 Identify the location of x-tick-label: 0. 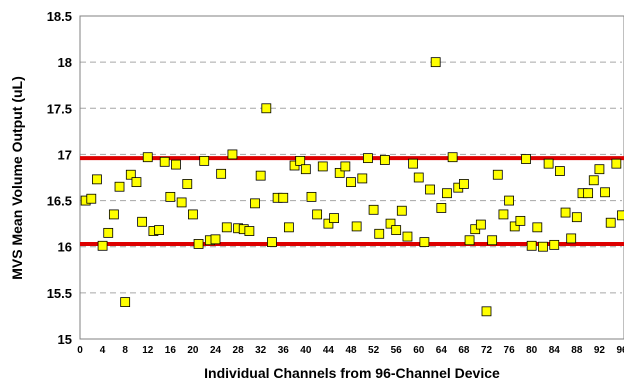
(80, 350).